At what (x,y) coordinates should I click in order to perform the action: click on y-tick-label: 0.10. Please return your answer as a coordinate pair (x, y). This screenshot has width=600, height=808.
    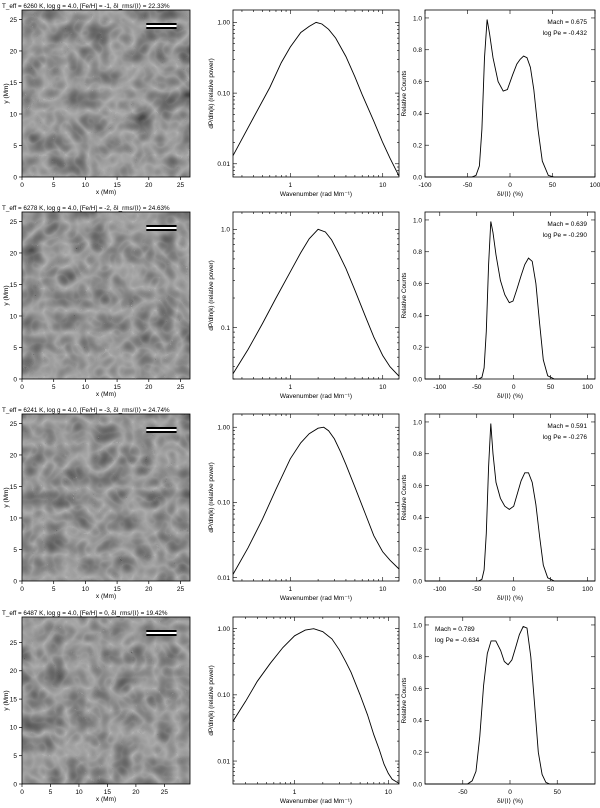
    Looking at the image, I should click on (223, 503).